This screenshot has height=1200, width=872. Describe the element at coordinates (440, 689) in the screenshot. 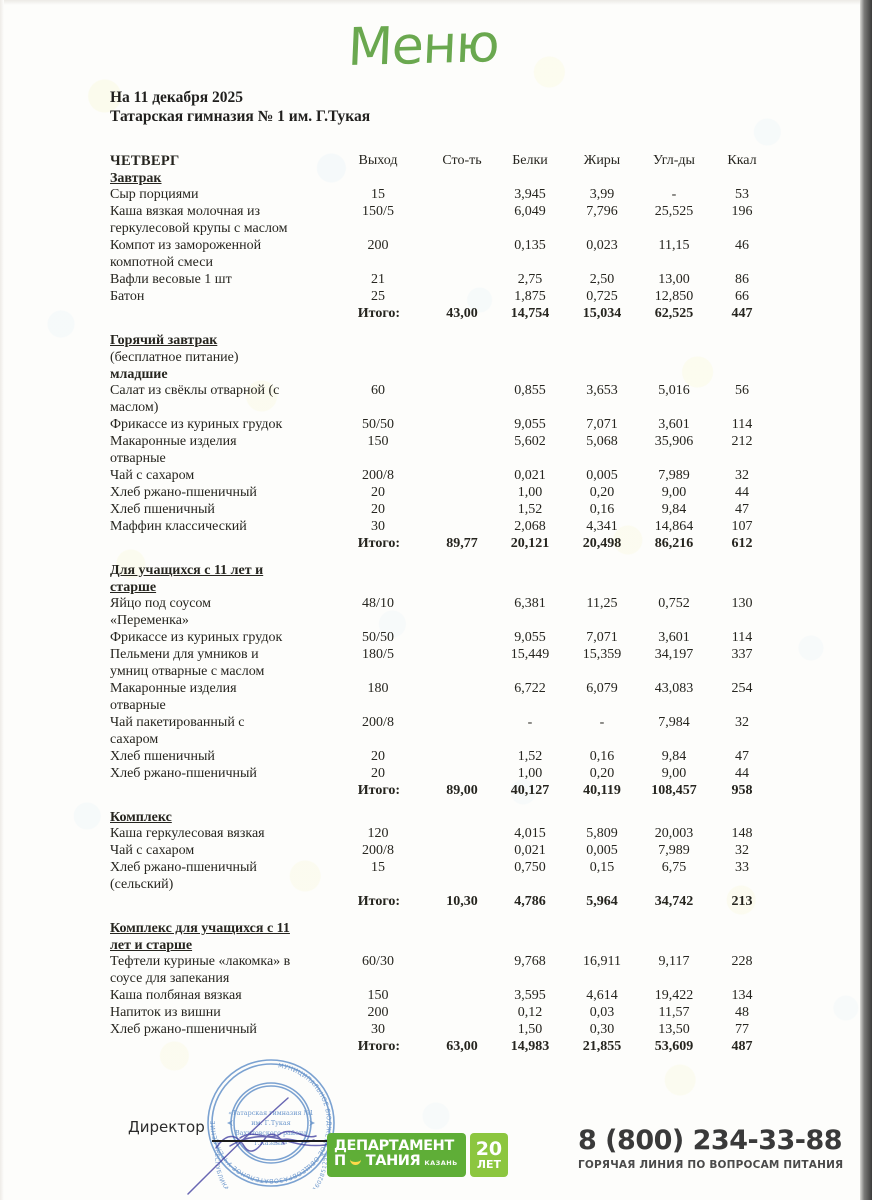

I see `table-row: Макаронные изделия 180 6,722 6,079 43,083 254` at that location.